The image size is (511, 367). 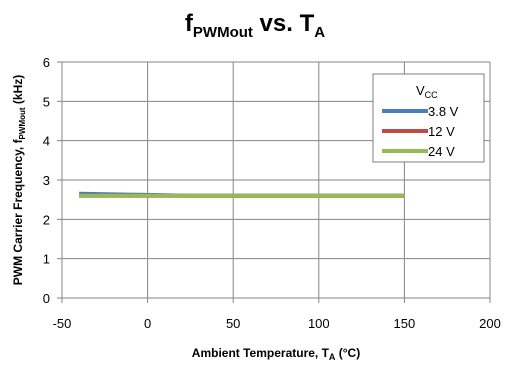 I want to click on chart-title-mid: vs. T, so click(x=284, y=23).